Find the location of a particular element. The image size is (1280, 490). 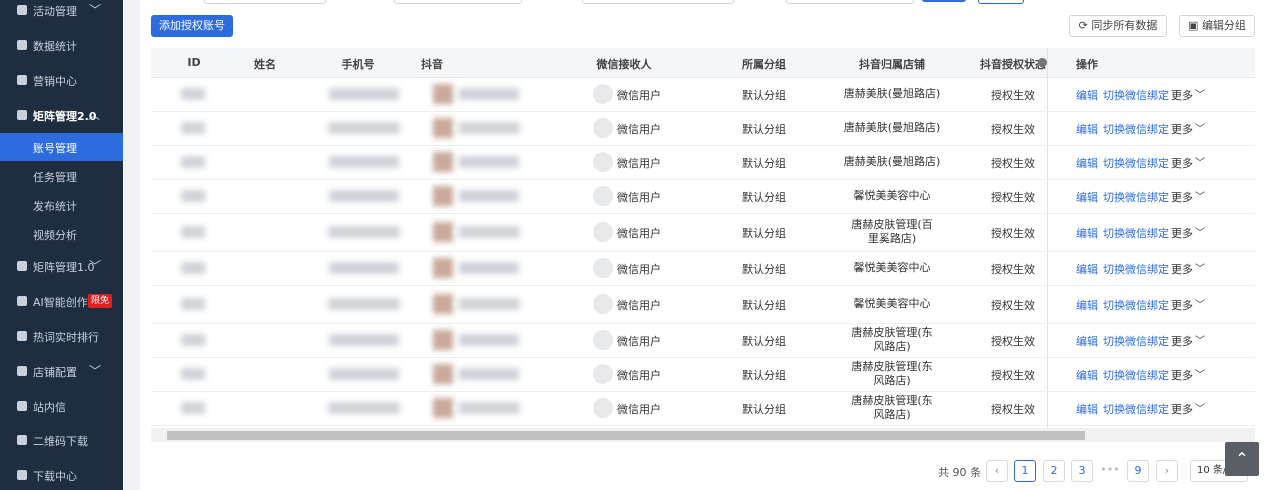

blurred-avatar is located at coordinates (443, 374).